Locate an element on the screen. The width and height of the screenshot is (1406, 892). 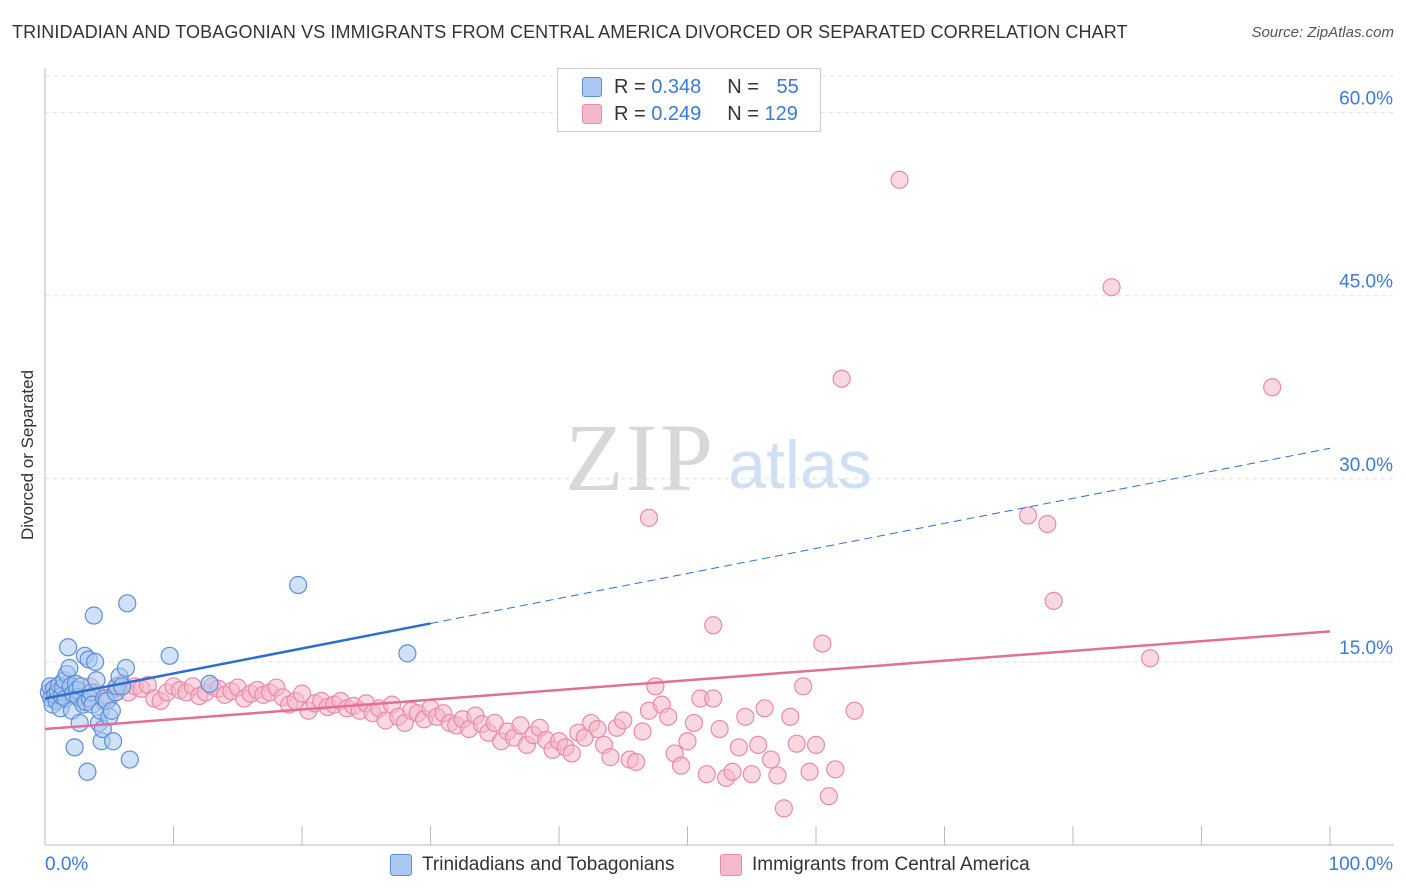
legend-n-value: 55 is located at coordinates (787, 86).